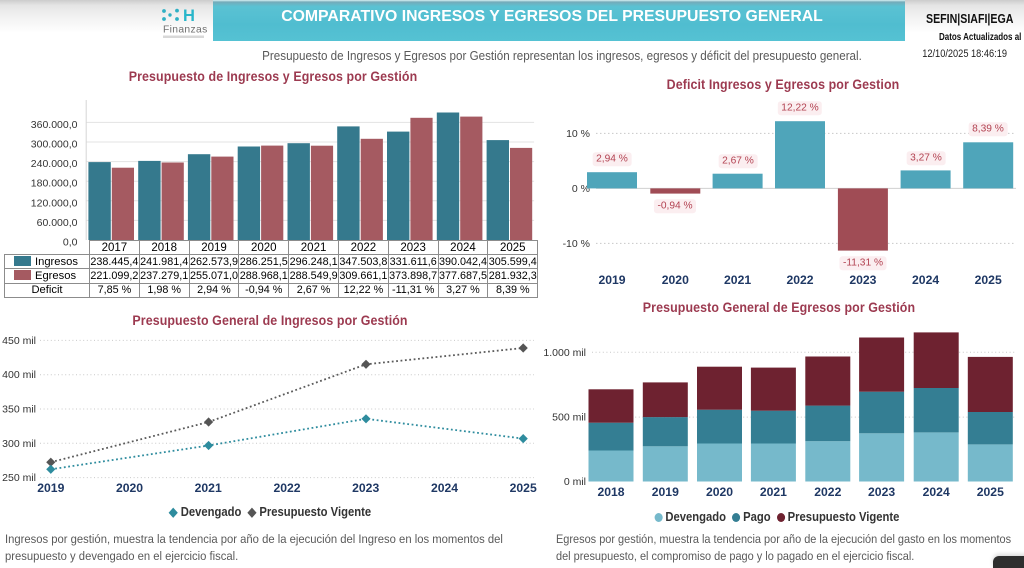 This screenshot has width=1024, height=568. What do you see at coordinates (54, 184) in the screenshot?
I see `svg-text: 180.000,0` at bounding box center [54, 184].